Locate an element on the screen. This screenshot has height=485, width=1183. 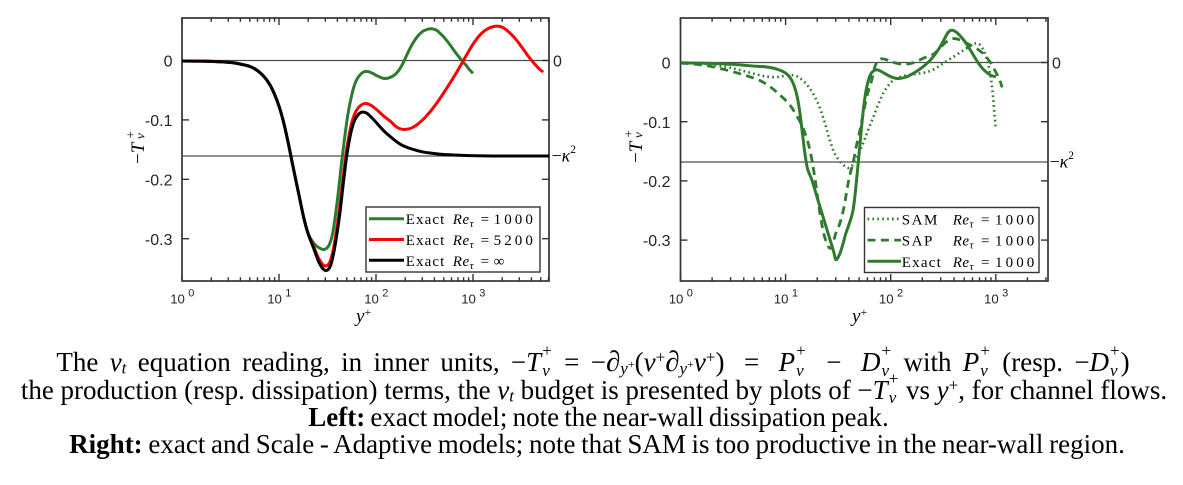
svg-text: SAP is located at coordinates (918, 242).